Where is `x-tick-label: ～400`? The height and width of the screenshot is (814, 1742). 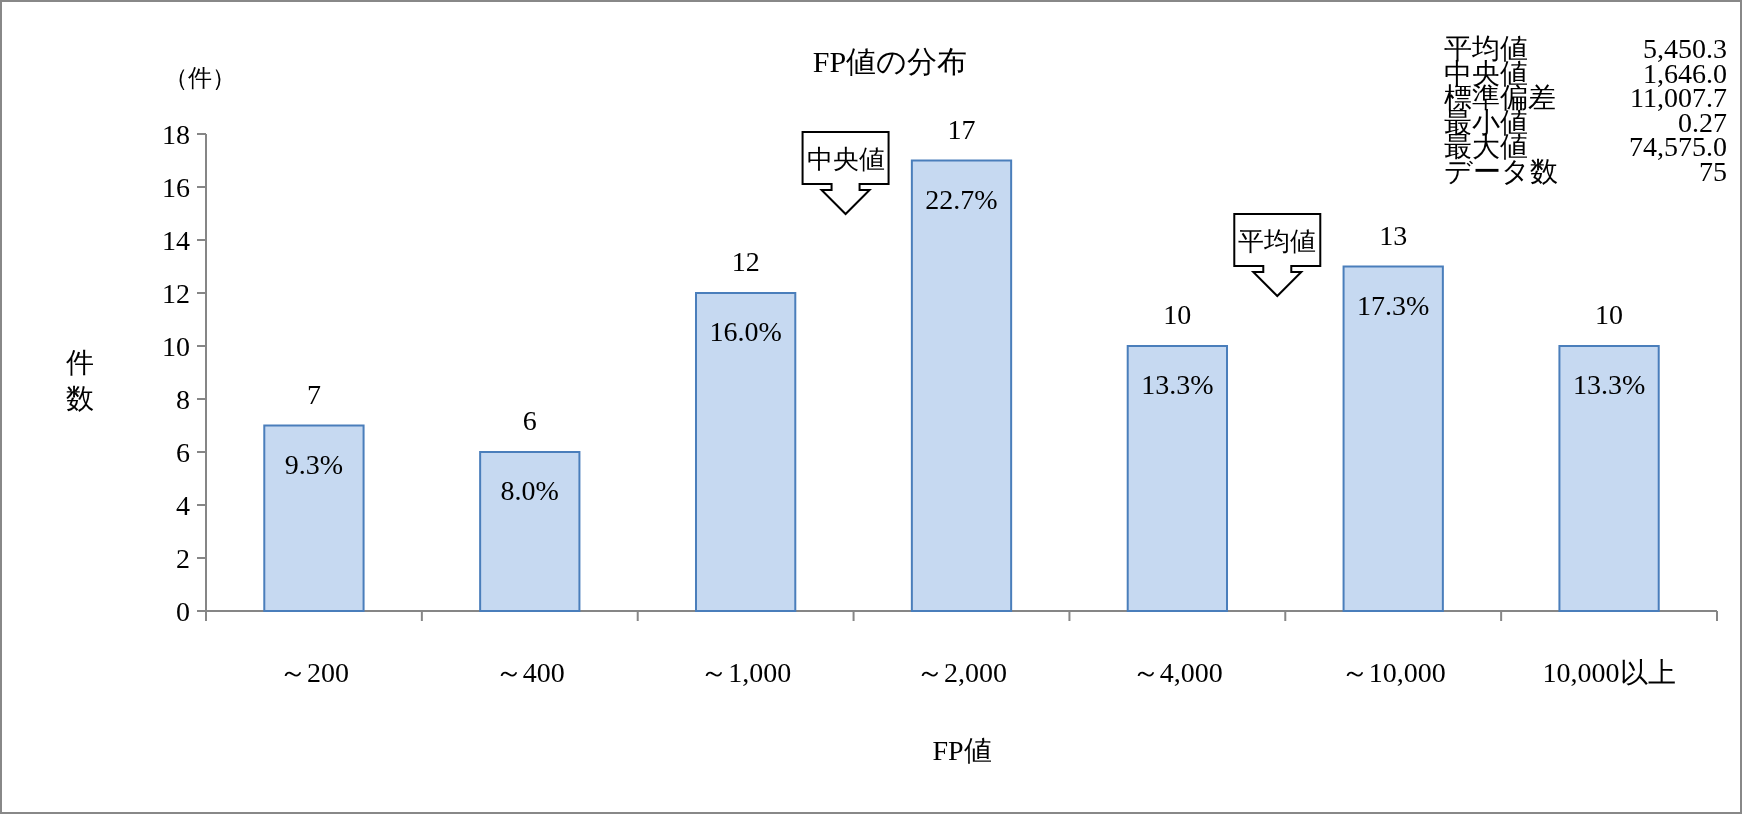
x-tick-label: ～400 is located at coordinates (529, 672).